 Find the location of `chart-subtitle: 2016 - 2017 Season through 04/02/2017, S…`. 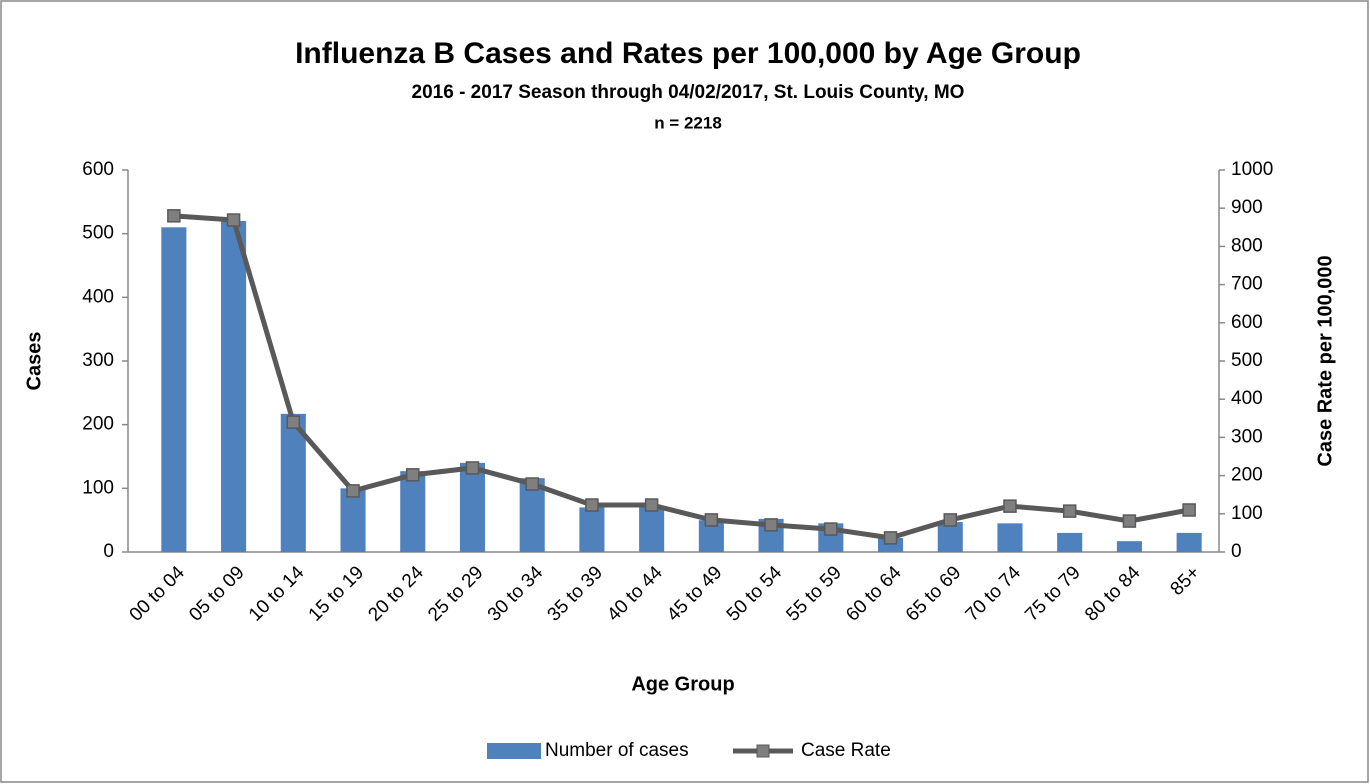

chart-subtitle: 2016 - 2017 Season through 04/02/2017, S… is located at coordinates (688, 92).